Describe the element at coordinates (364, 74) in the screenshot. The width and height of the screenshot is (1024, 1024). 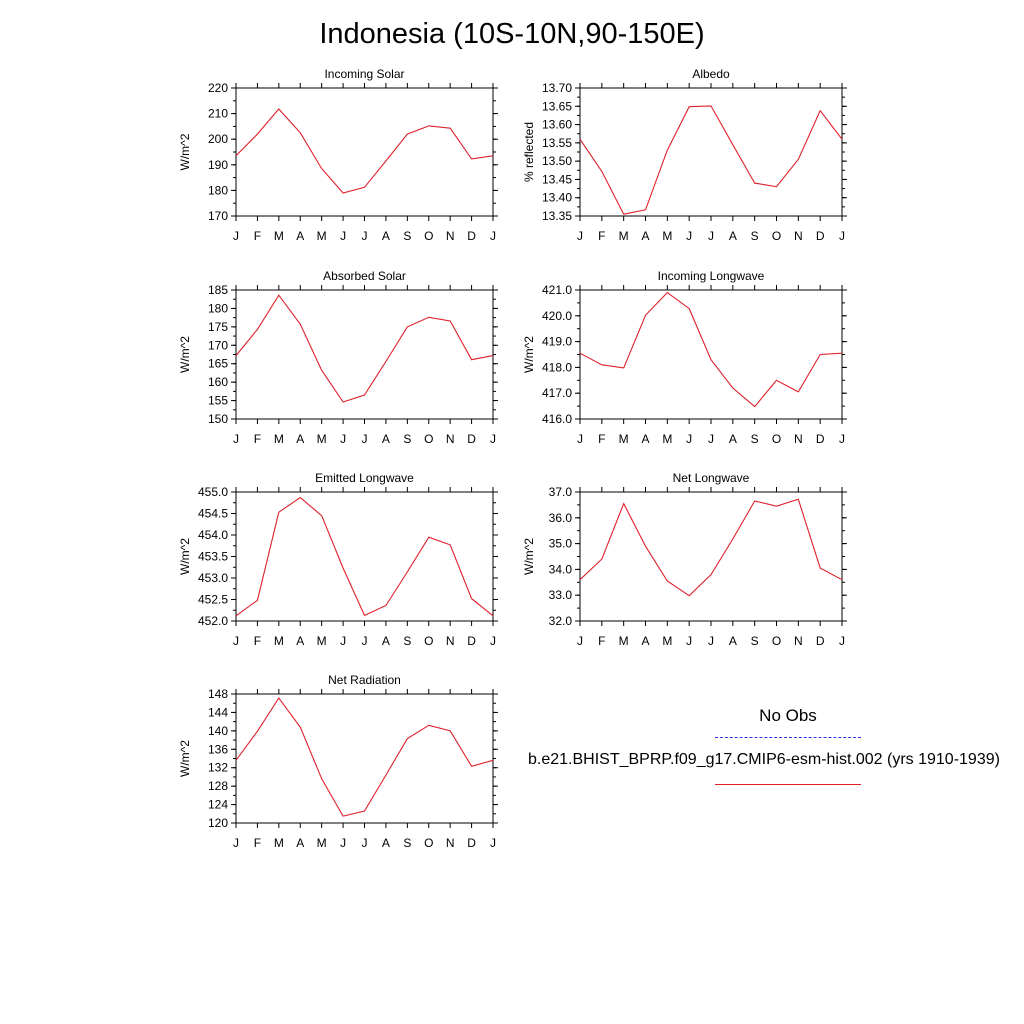
I see `panel-title: Incoming Solar` at that location.